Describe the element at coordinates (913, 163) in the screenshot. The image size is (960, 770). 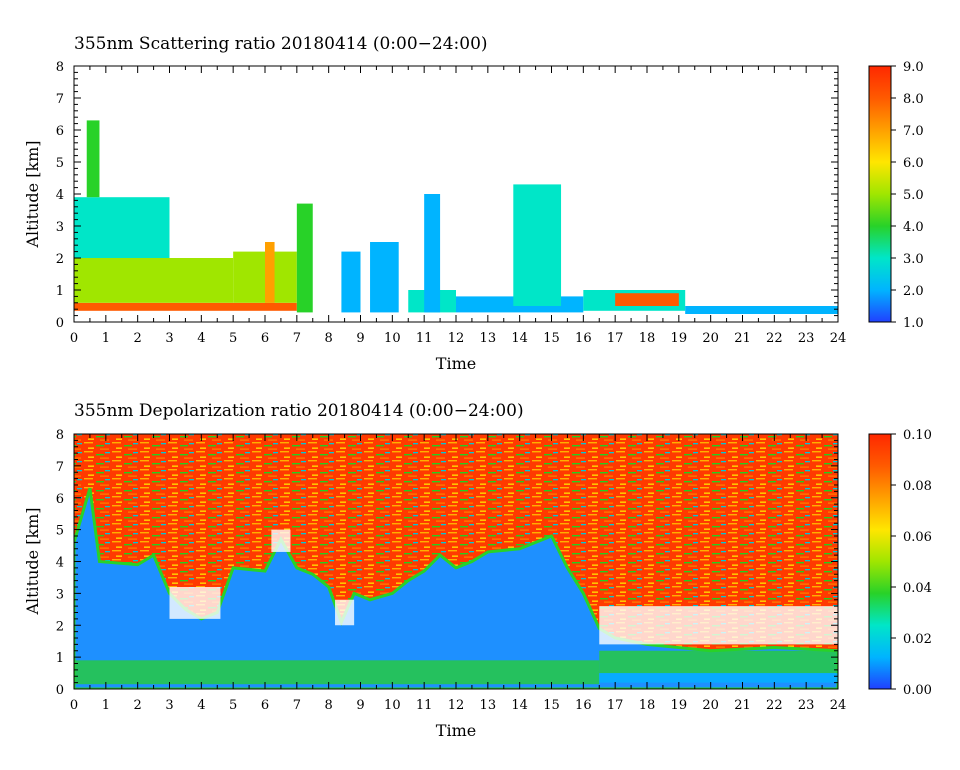
I see `colorbar-label: 6.0` at that location.